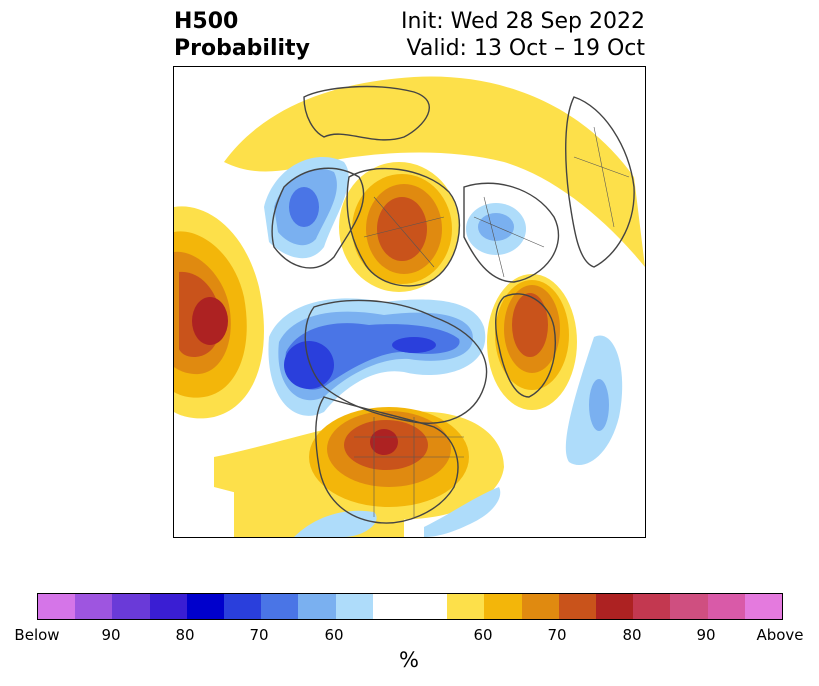 Image resolution: width=819 pixels, height=686 pixels. I want to click on colorbar-cell-neutral, so click(410, 606).